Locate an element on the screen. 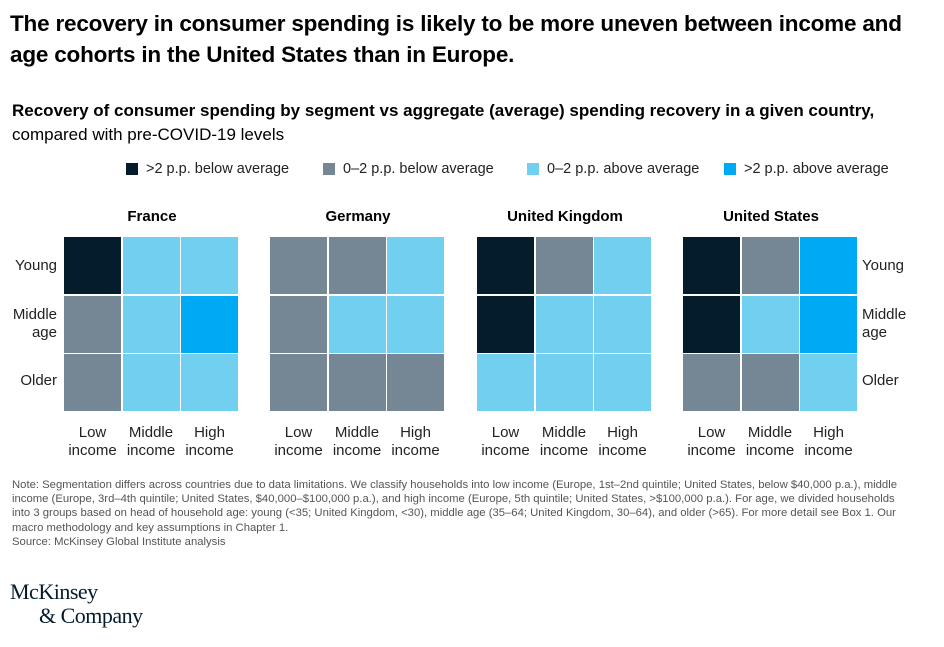  row-label-left: Middle age is located at coordinates (28, 324).